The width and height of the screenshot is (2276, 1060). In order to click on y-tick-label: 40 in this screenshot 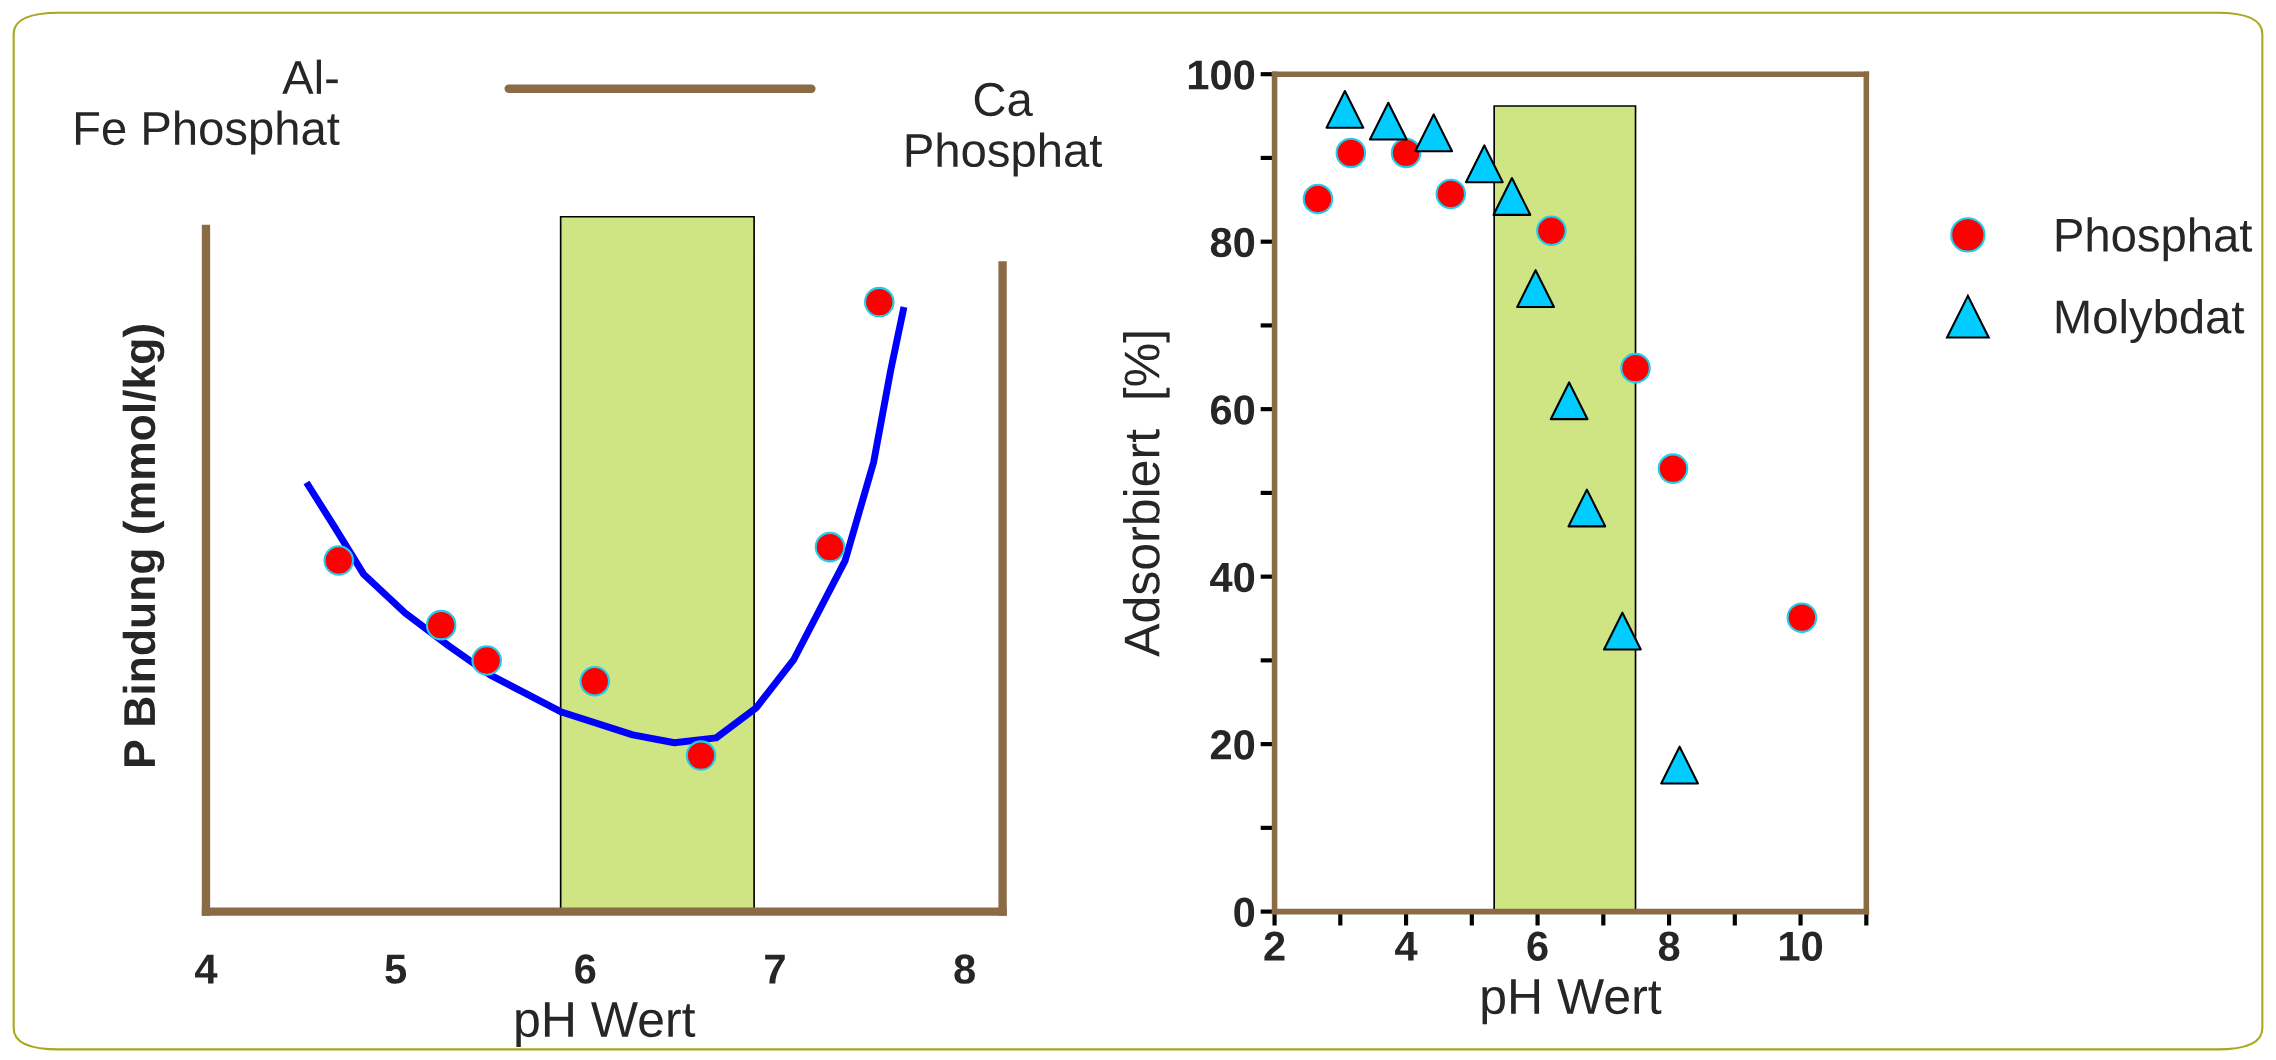, I will do `click(1232, 577)`.